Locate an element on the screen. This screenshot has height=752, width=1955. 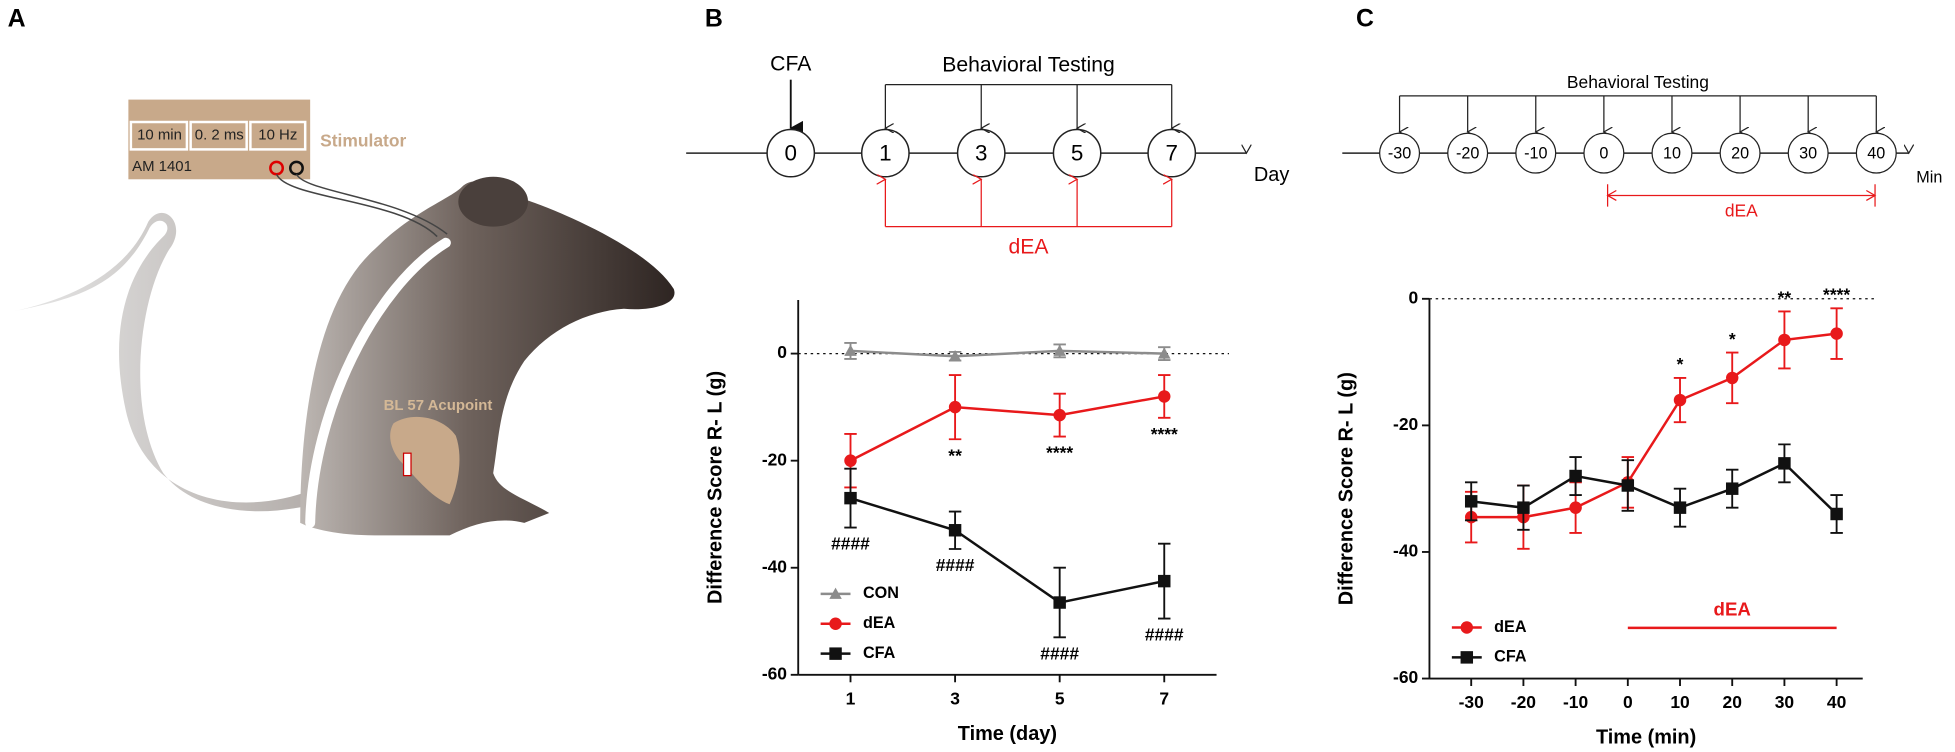
x-tick-label: -20 is located at coordinates (1523, 702).